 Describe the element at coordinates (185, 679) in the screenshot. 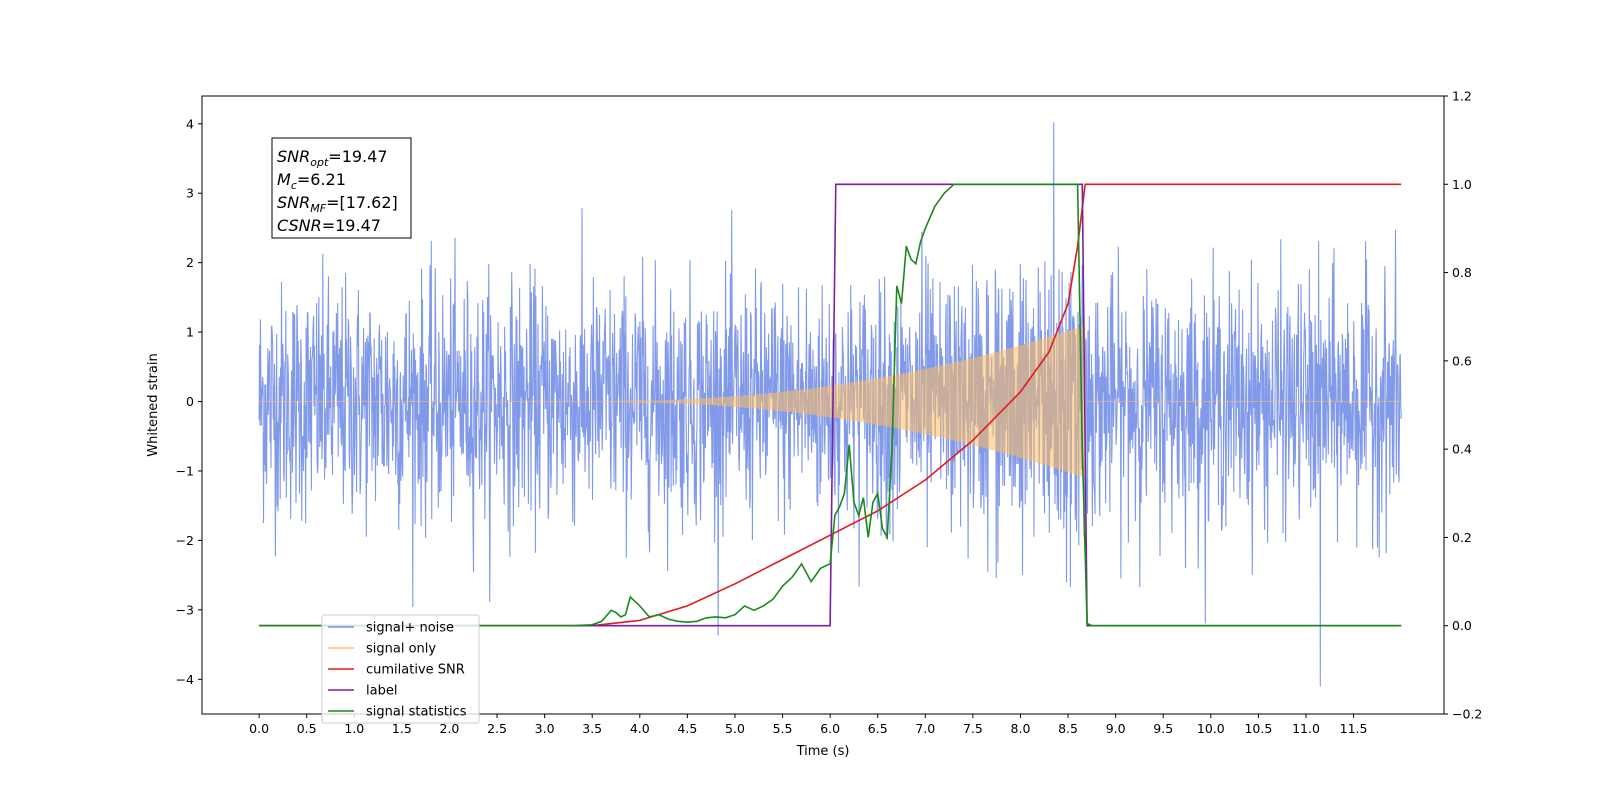

I see `y-tick-label: −4` at that location.